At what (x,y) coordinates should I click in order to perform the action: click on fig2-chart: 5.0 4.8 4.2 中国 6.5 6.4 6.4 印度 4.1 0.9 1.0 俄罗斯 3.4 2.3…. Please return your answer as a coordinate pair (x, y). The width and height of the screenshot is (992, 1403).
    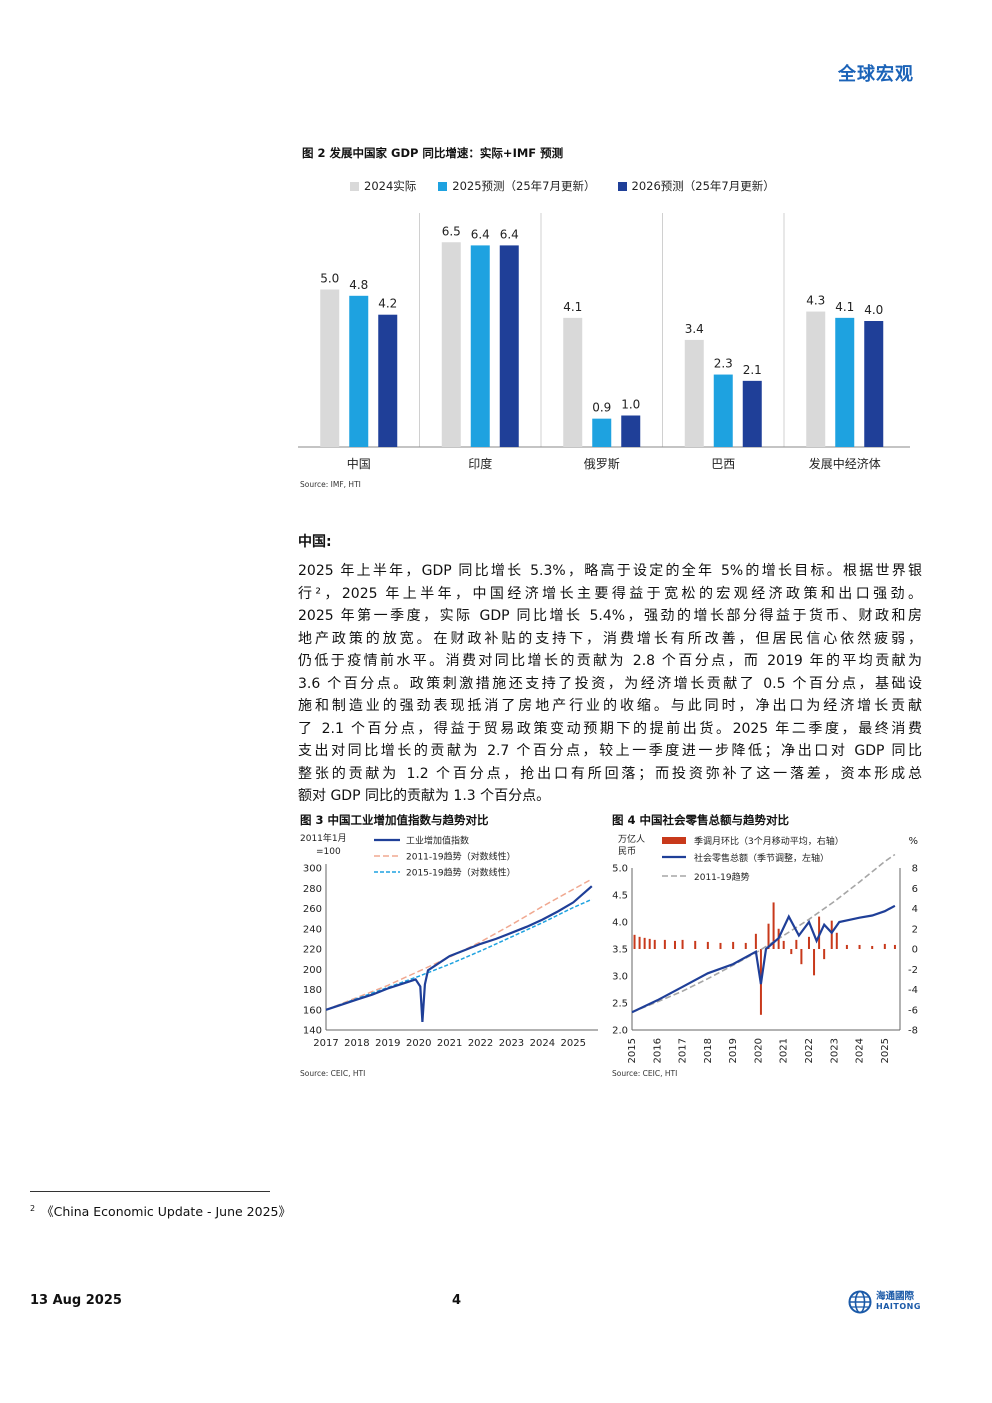
    Looking at the image, I should click on (604, 342).